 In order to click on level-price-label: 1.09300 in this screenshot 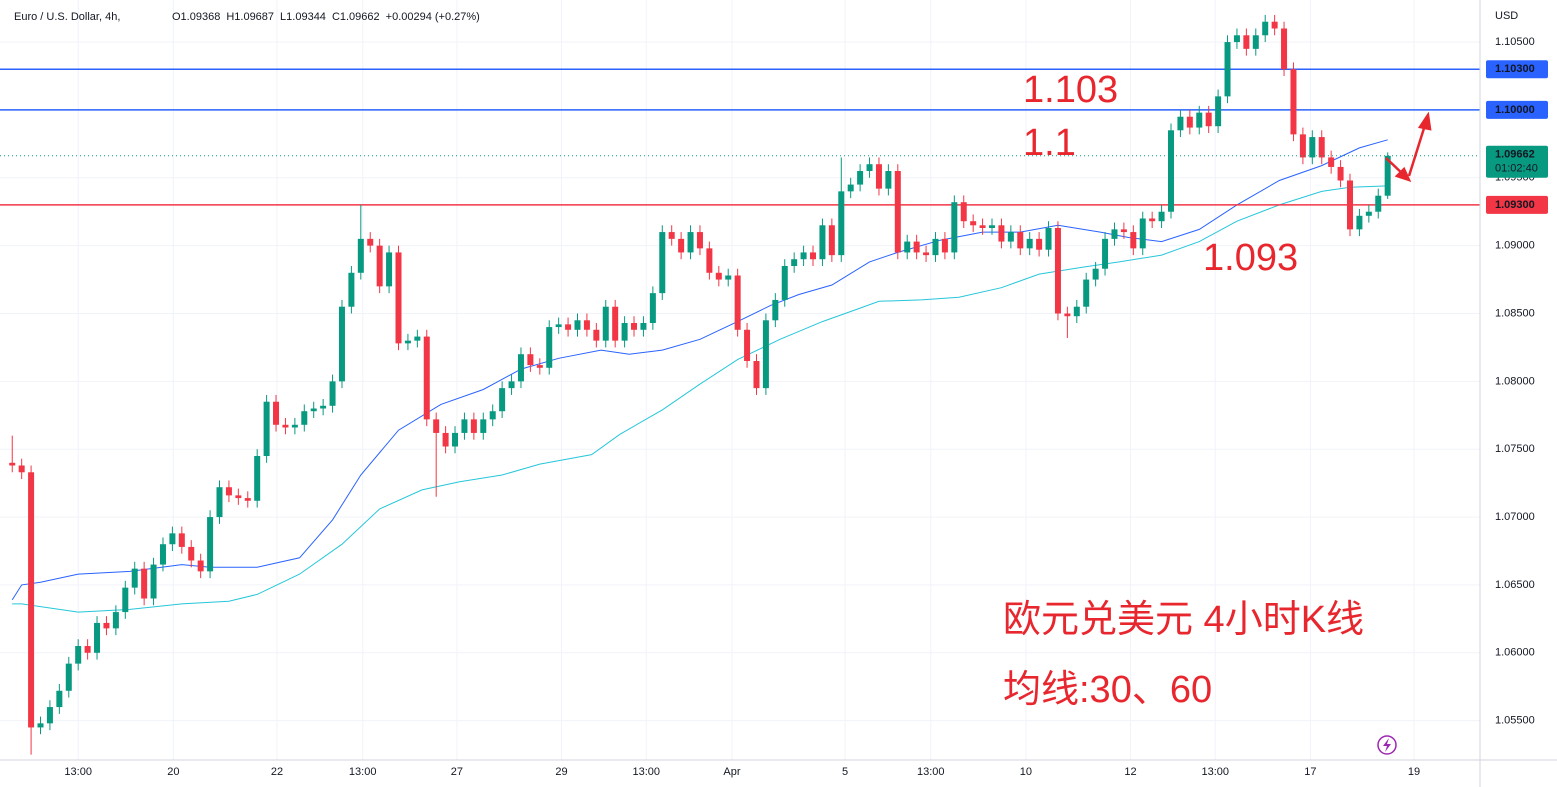, I will do `click(1515, 205)`.